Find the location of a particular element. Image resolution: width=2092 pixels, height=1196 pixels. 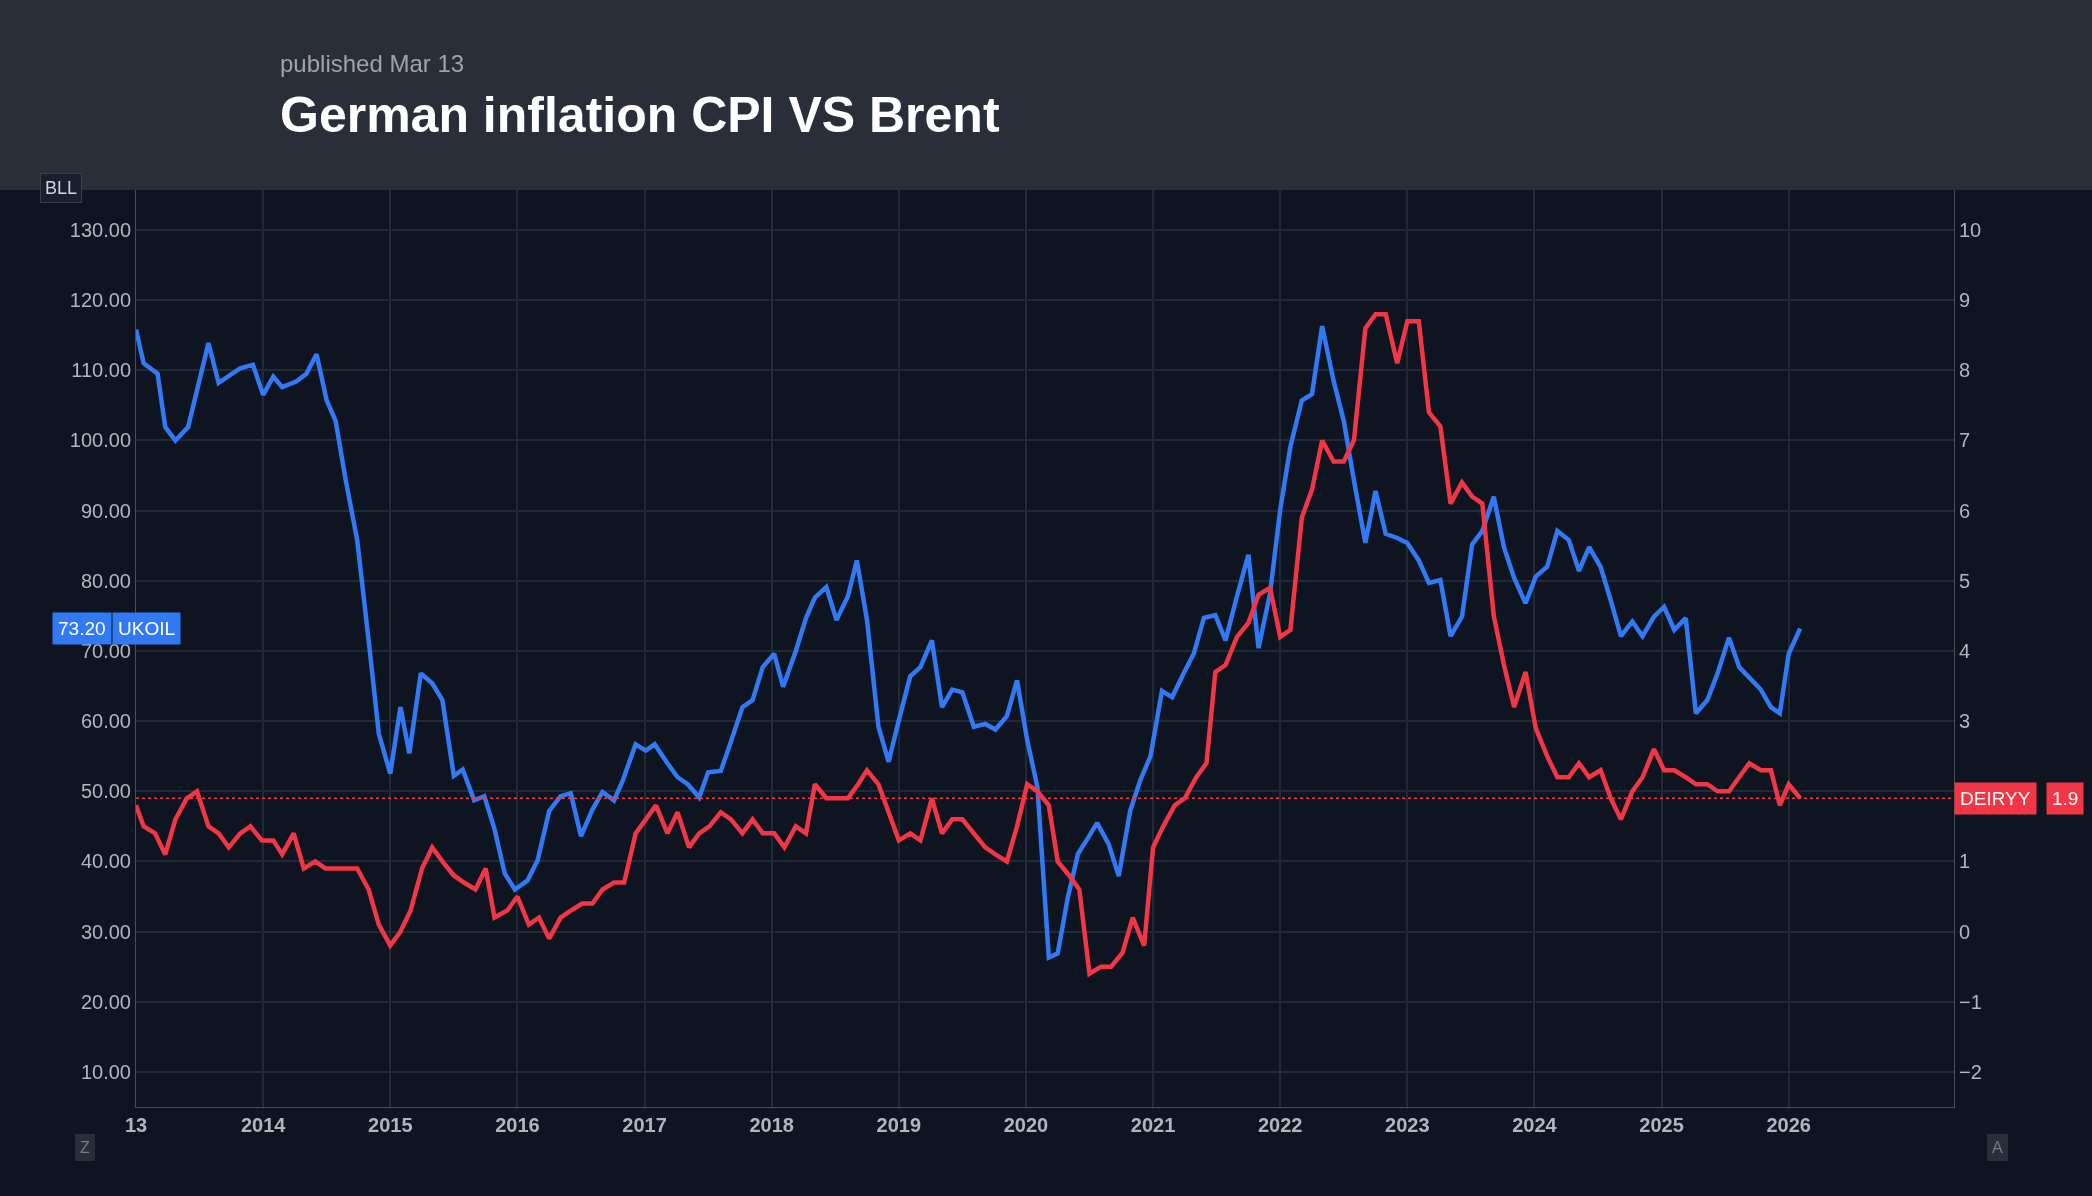

y2-tick-label: 5 is located at coordinates (1965, 580).